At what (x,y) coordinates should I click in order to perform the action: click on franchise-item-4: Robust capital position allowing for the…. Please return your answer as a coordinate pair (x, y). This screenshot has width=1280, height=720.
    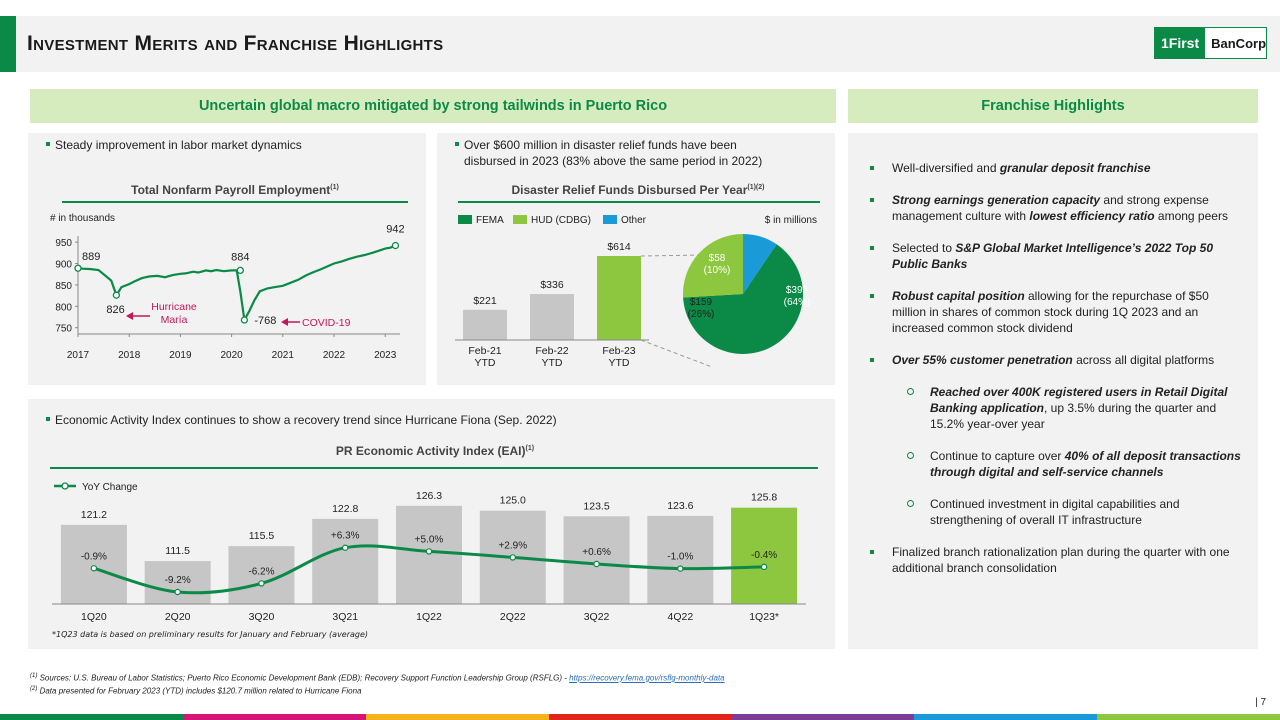
    Looking at the image, I should click on (1056, 312).